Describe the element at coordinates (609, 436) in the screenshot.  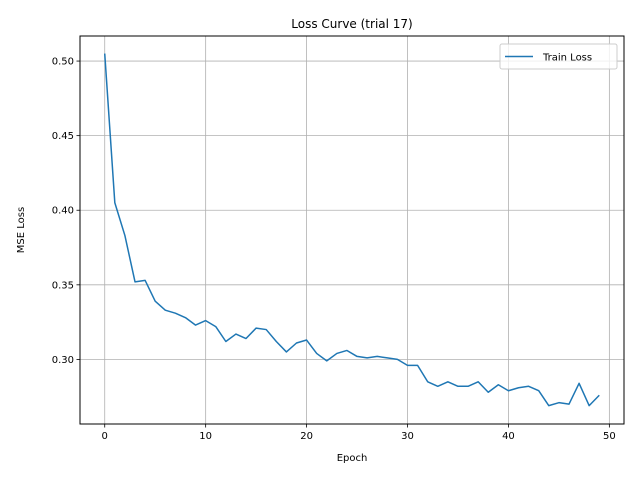
I see `x-tick-label: 50` at that location.